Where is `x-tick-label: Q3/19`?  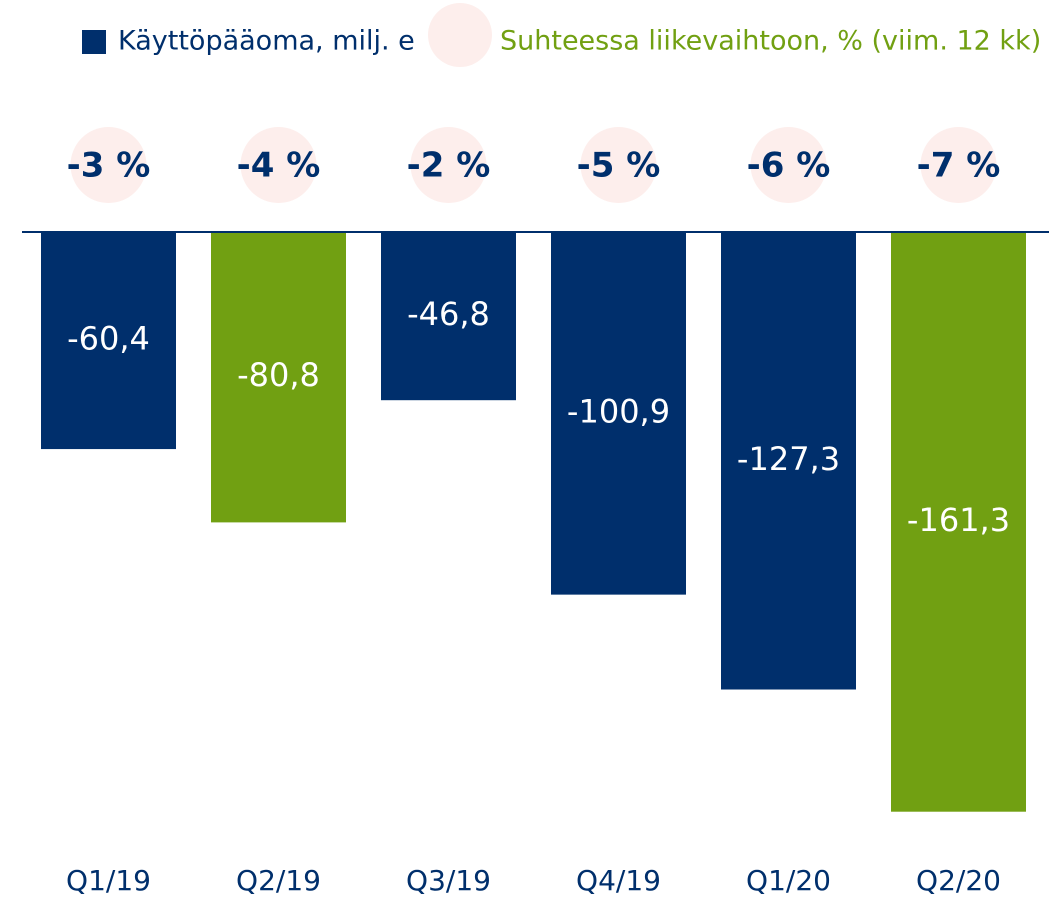 x-tick-label: Q3/19 is located at coordinates (448, 880).